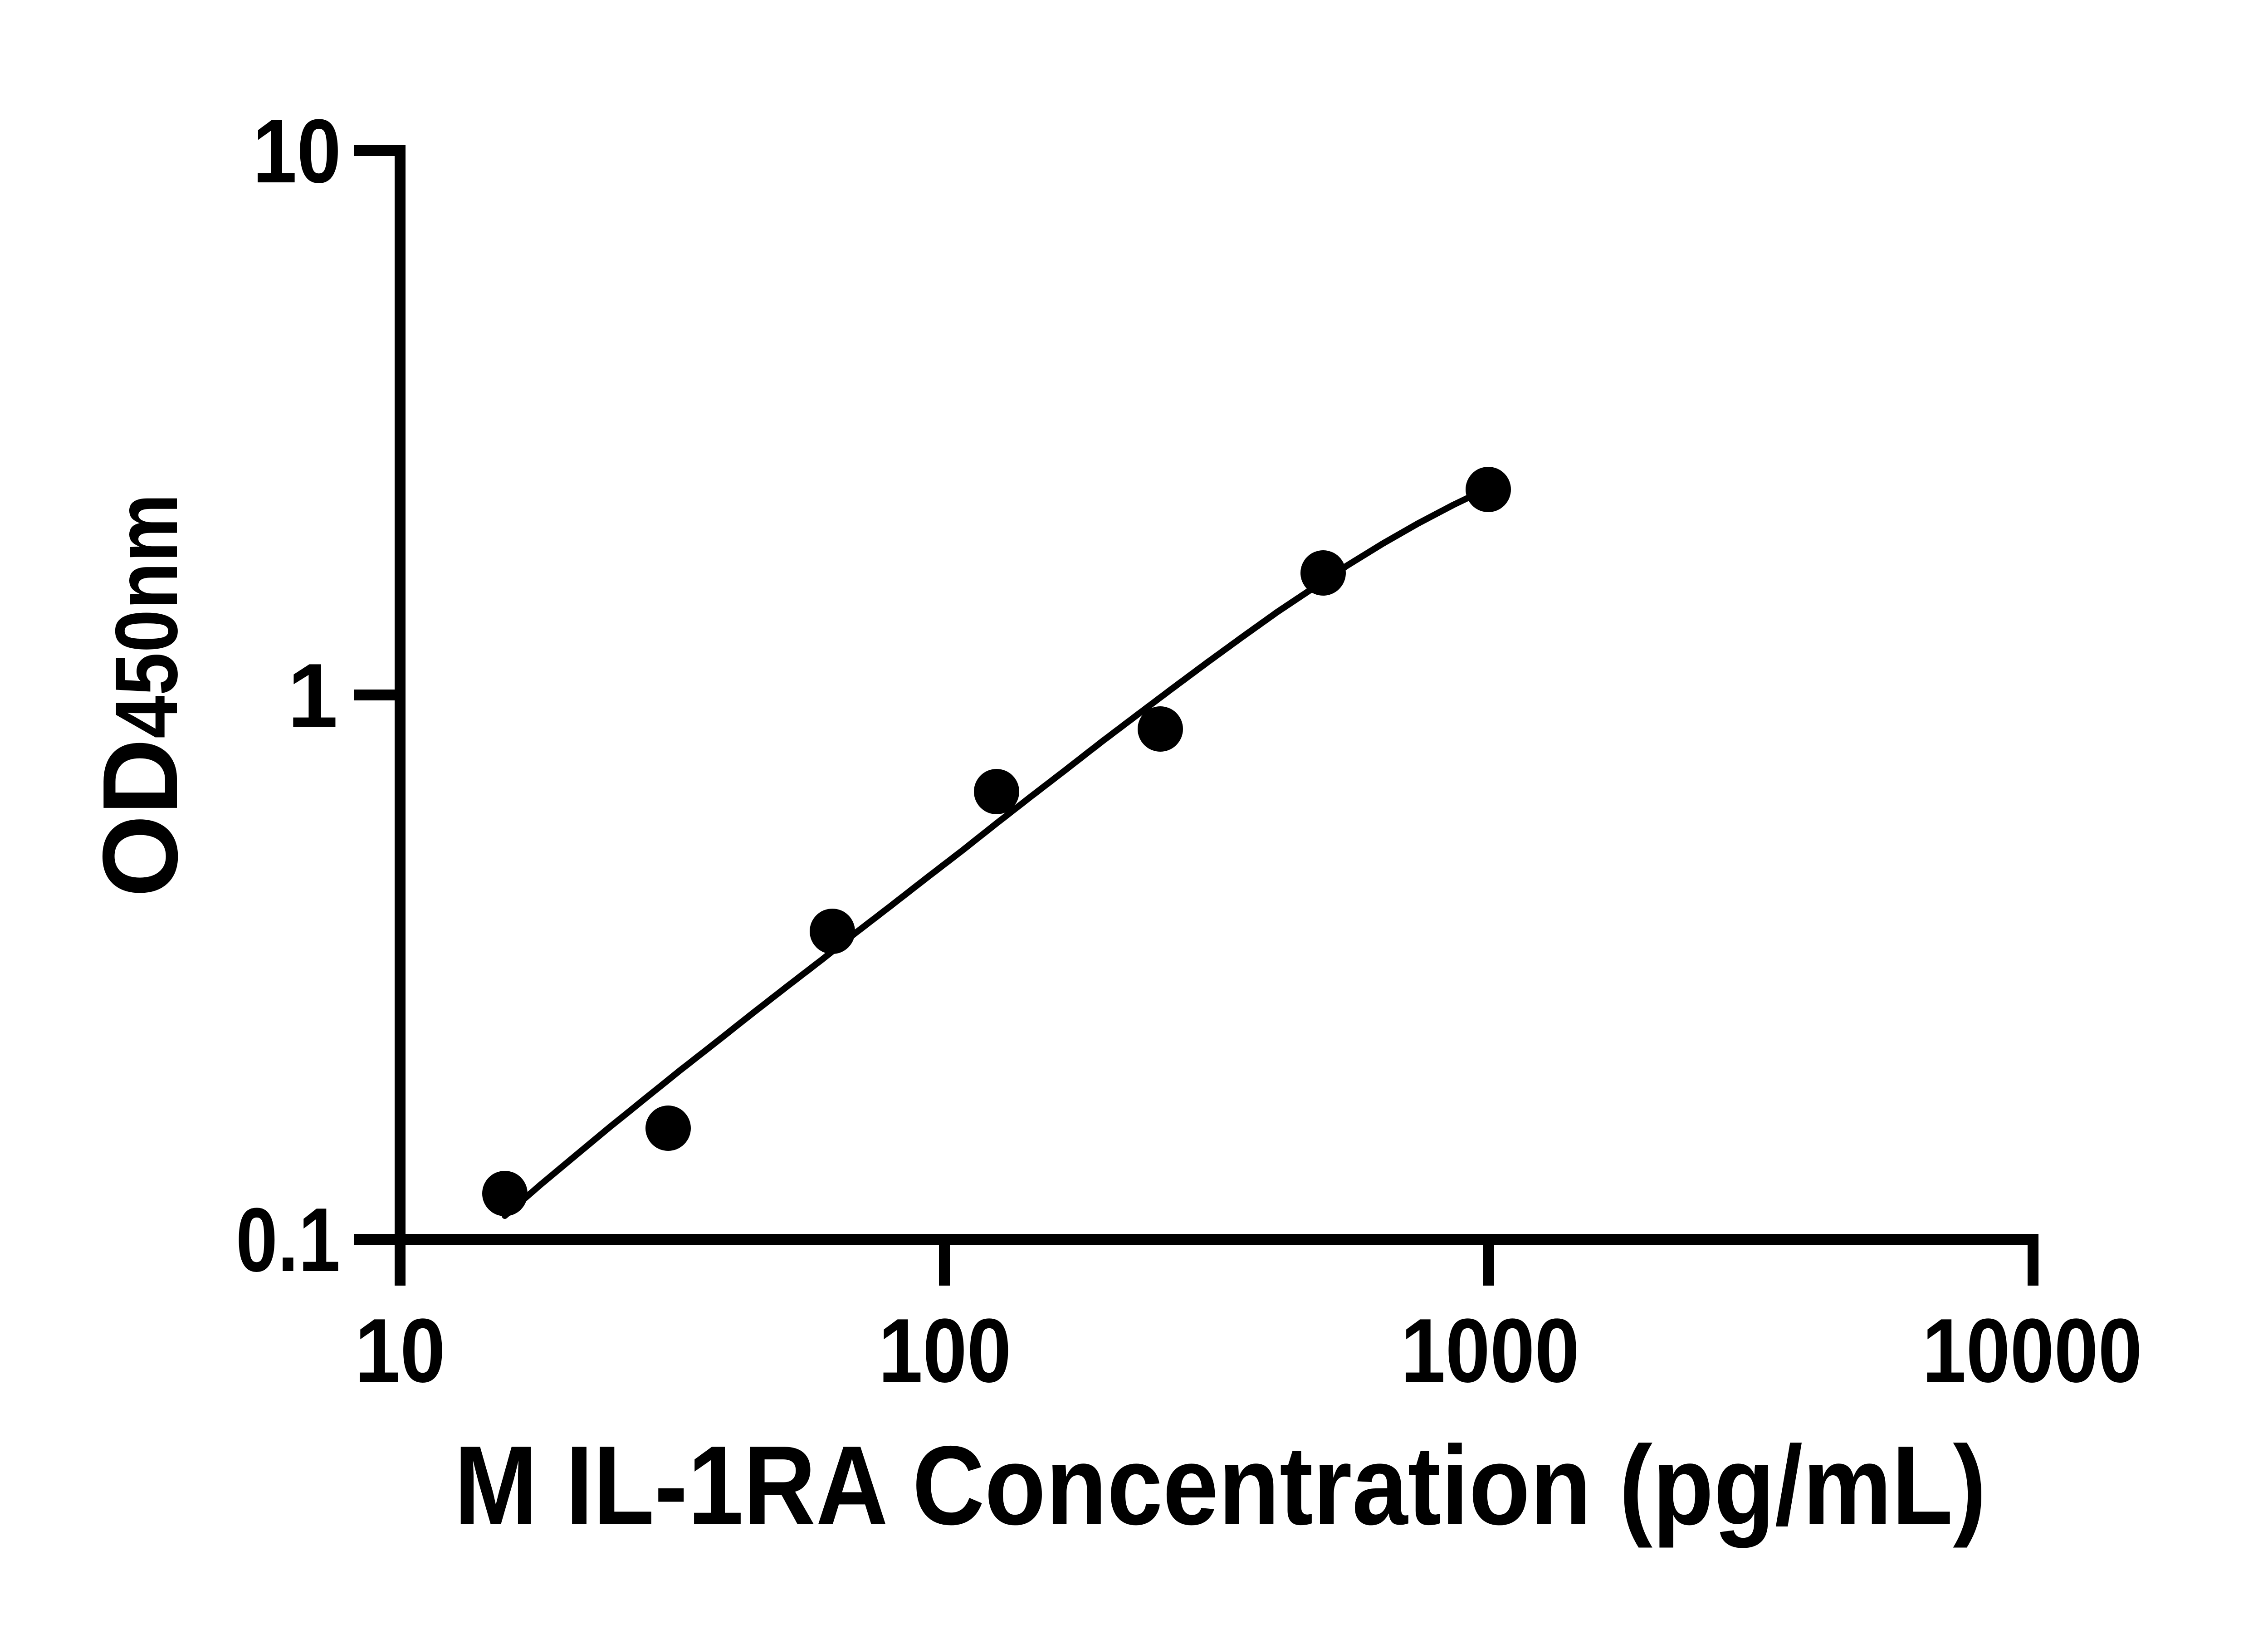 The width and height of the screenshot is (2268, 1629). I want to click on svg-text: 1000, so click(1490, 1350).